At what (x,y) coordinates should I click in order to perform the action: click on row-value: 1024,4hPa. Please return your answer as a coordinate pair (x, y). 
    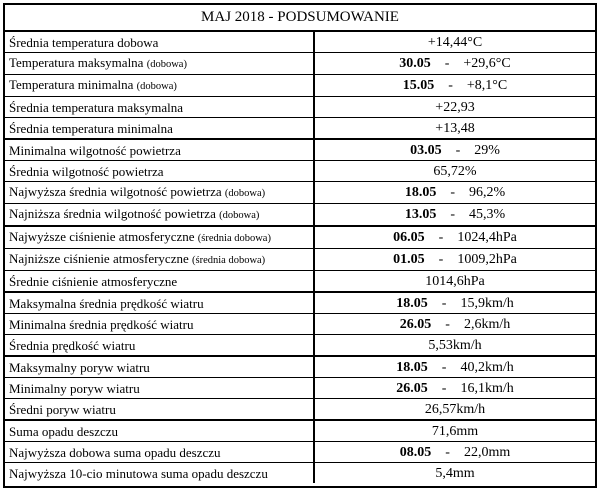
    Looking at the image, I should click on (487, 237).